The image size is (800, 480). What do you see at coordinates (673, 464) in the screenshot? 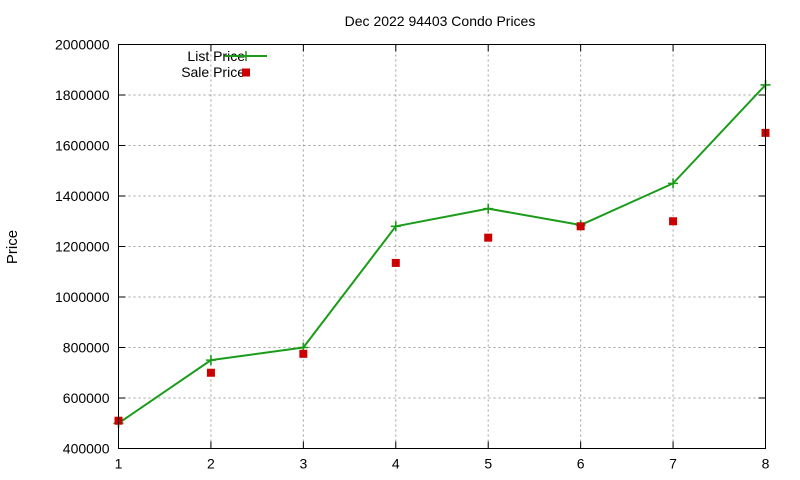
I see `x-tick-label: 7` at bounding box center [673, 464].